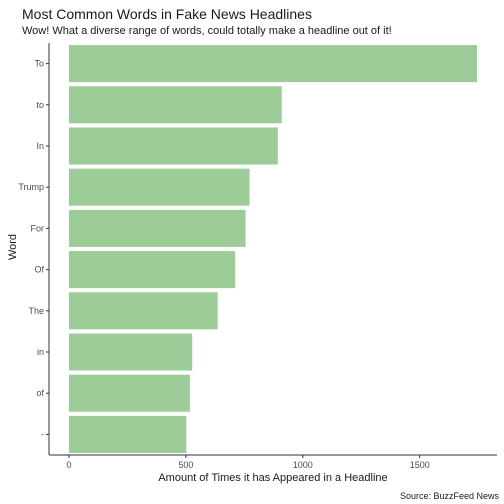  I want to click on y-tick-label-6: The, so click(36, 311).